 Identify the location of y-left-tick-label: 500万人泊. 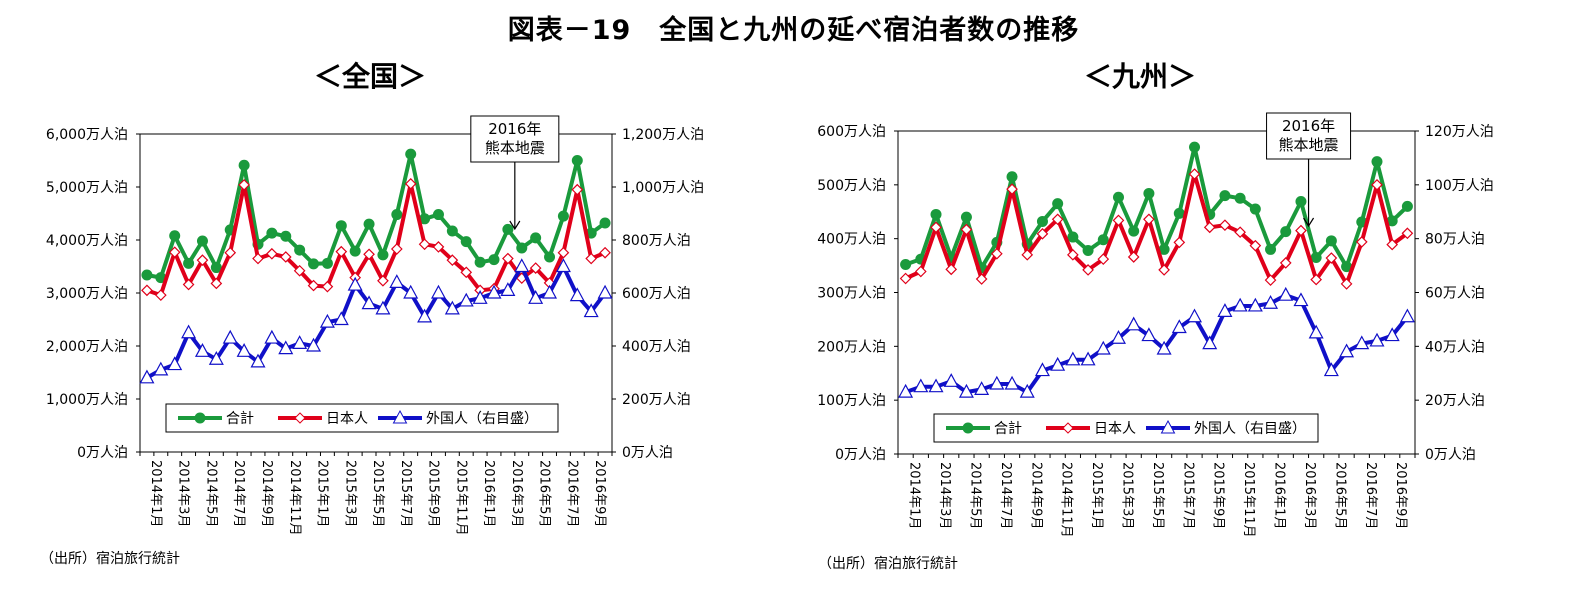
(851, 186).